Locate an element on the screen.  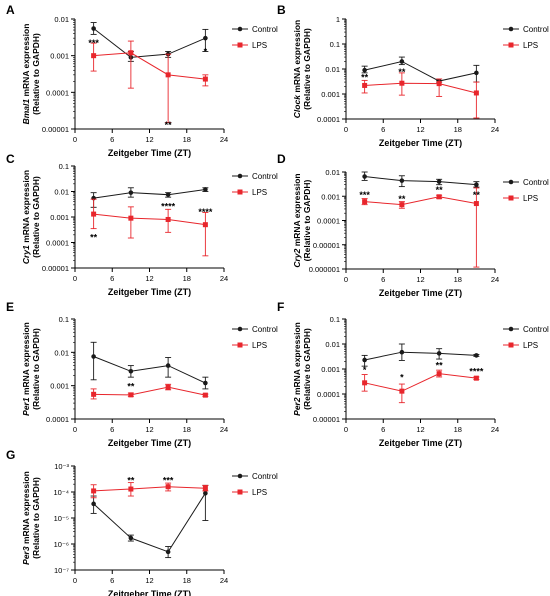
y-axis-label-gene: Per3 is located at coordinates (26, 555).